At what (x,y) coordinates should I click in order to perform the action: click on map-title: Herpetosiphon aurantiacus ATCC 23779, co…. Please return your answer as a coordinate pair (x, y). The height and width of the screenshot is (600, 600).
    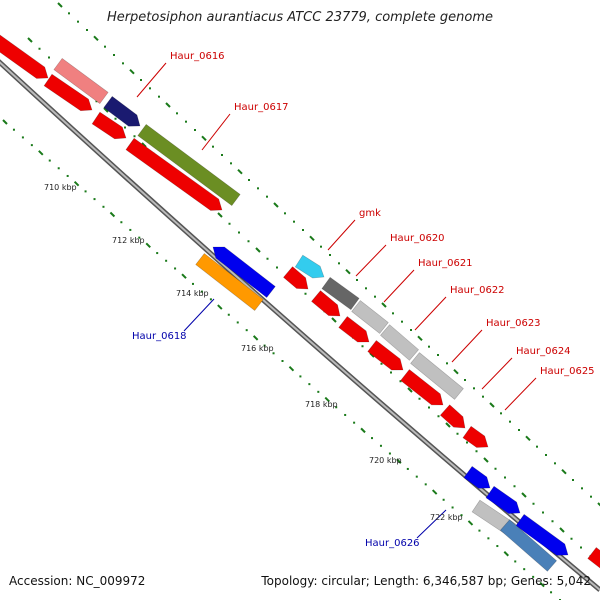
    Looking at the image, I should click on (300, 17).